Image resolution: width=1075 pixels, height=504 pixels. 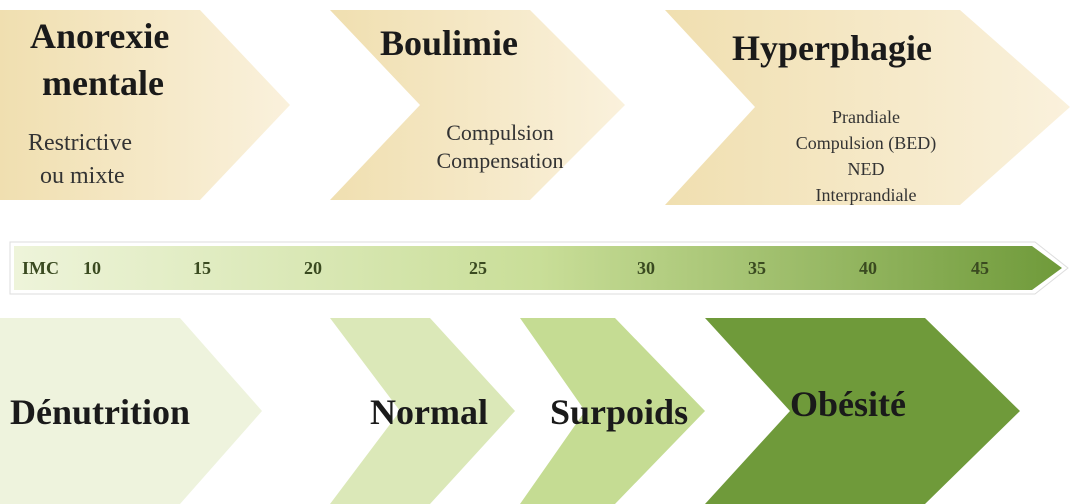 I want to click on subtitle: Prandiale, so click(x=866, y=117).